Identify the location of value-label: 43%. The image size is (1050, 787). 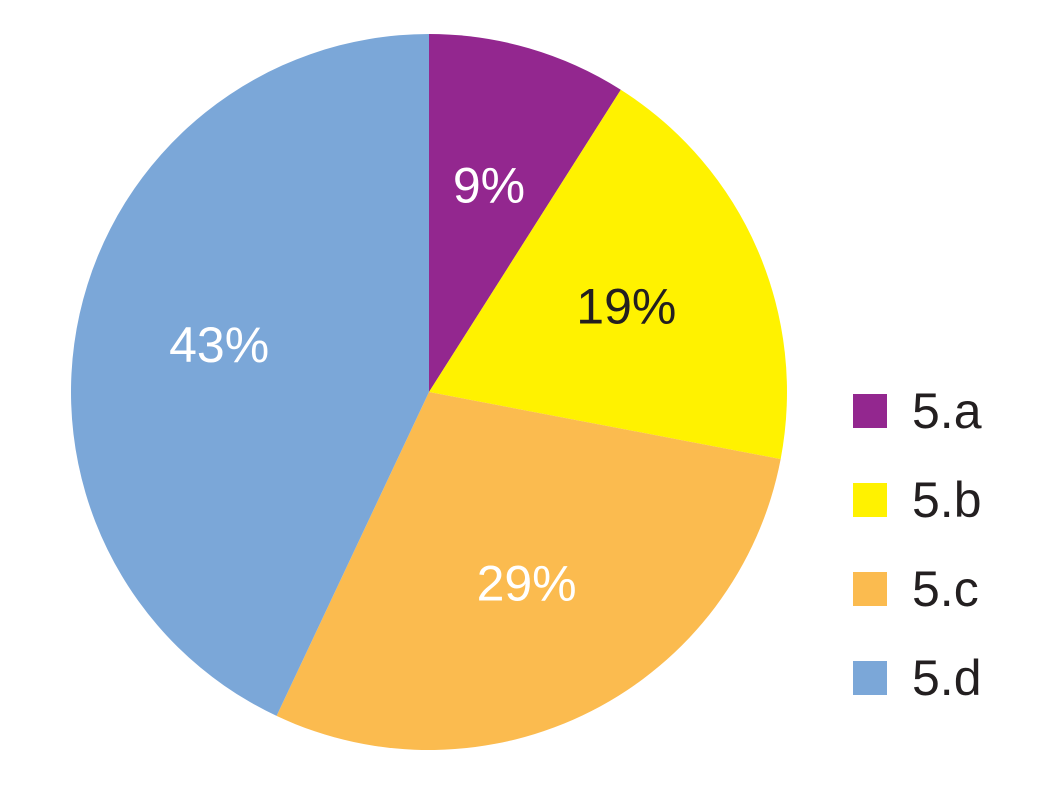
(219, 345).